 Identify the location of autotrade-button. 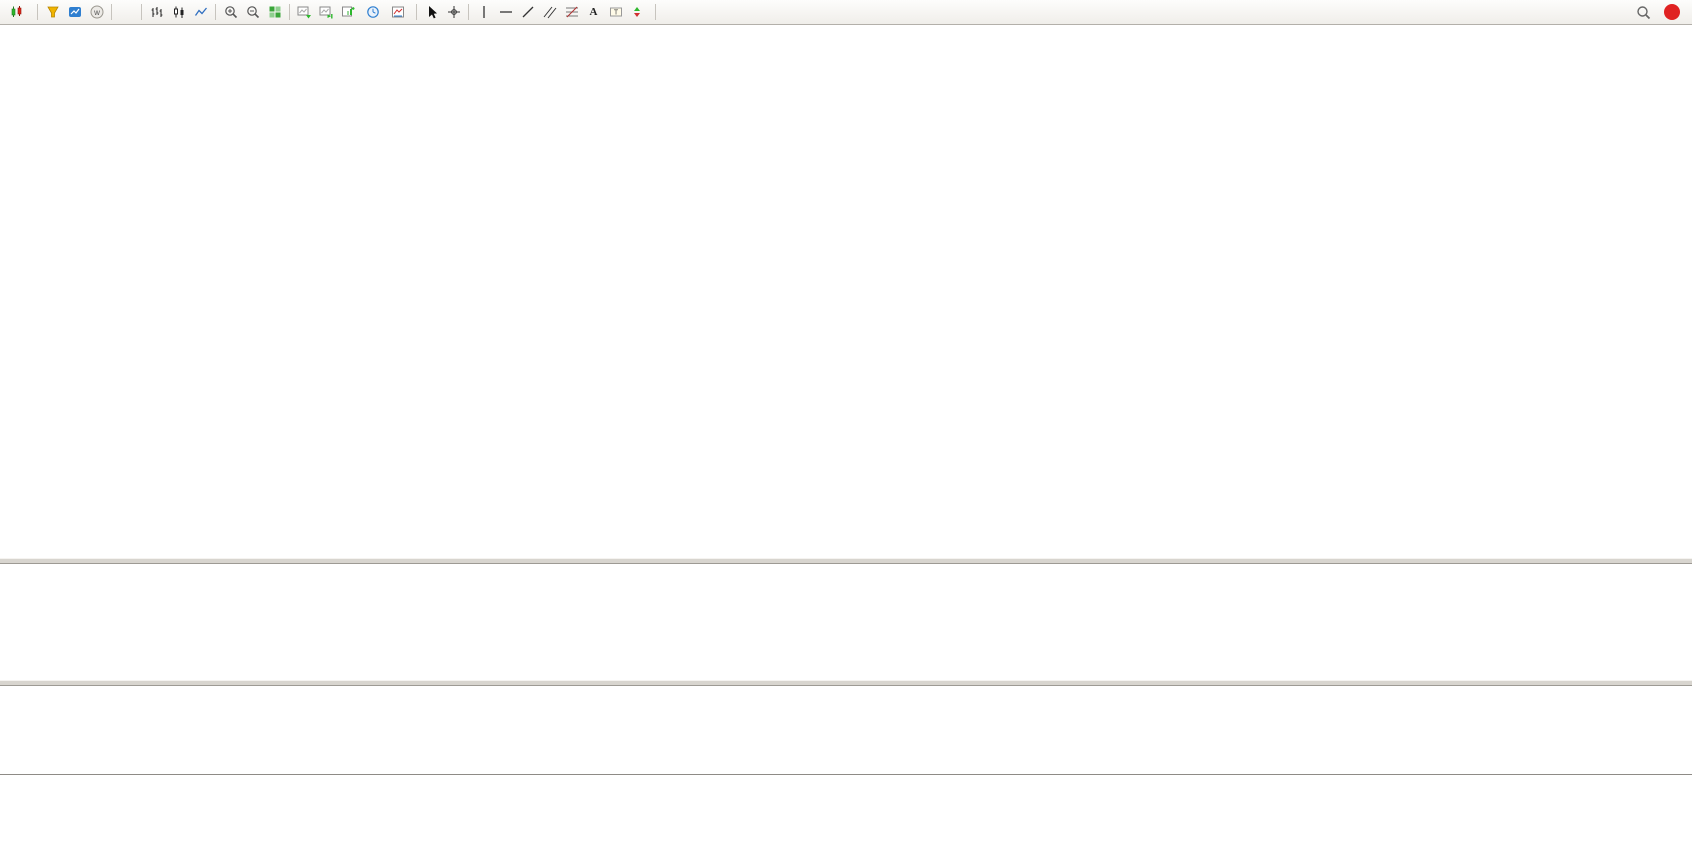
(126, 12).